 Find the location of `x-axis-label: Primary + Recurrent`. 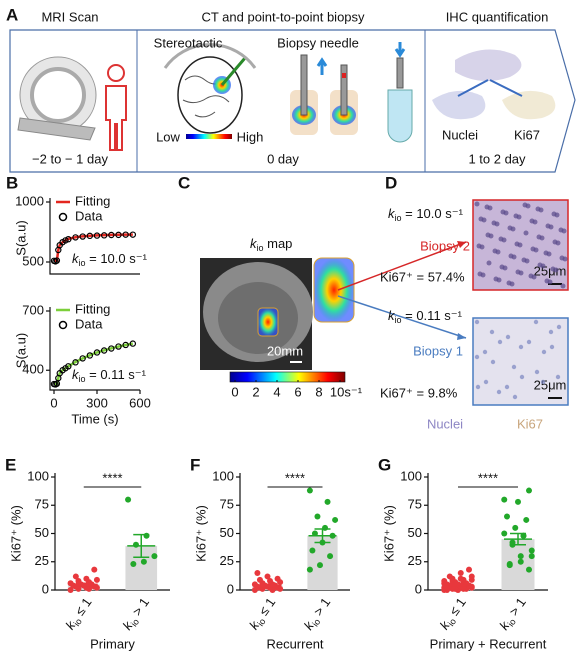

x-axis-label: Primary + Recurrent is located at coordinates (488, 643).